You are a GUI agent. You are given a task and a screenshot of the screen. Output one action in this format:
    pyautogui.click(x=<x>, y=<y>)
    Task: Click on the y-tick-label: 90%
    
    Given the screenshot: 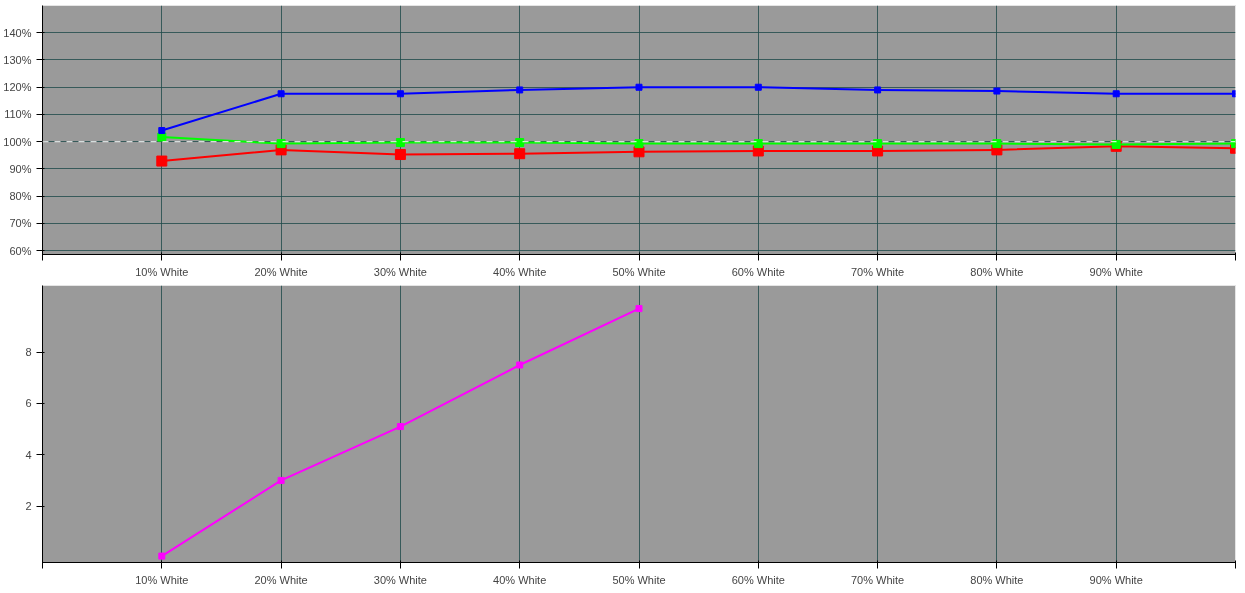 What is the action you would take?
    pyautogui.click(x=20, y=168)
    